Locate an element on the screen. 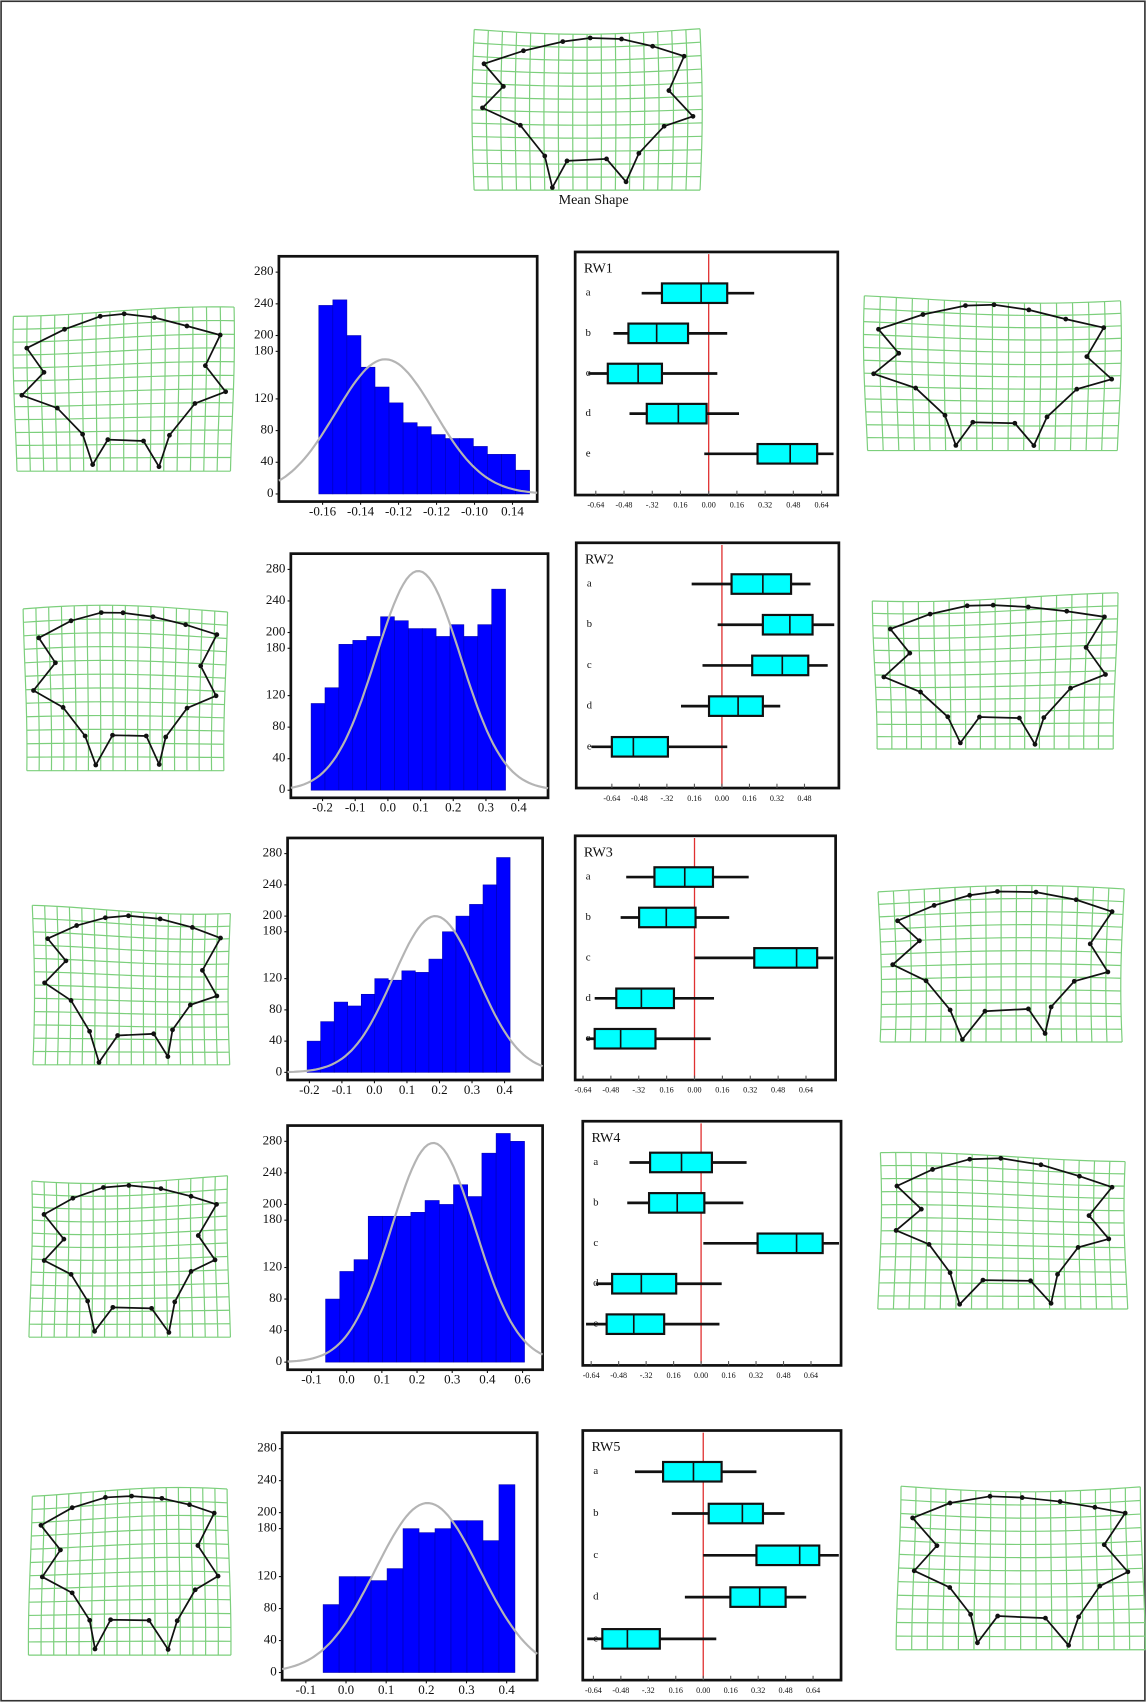 The height and width of the screenshot is (1702, 1146). y-tick-label: 280 is located at coordinates (267, 1447).